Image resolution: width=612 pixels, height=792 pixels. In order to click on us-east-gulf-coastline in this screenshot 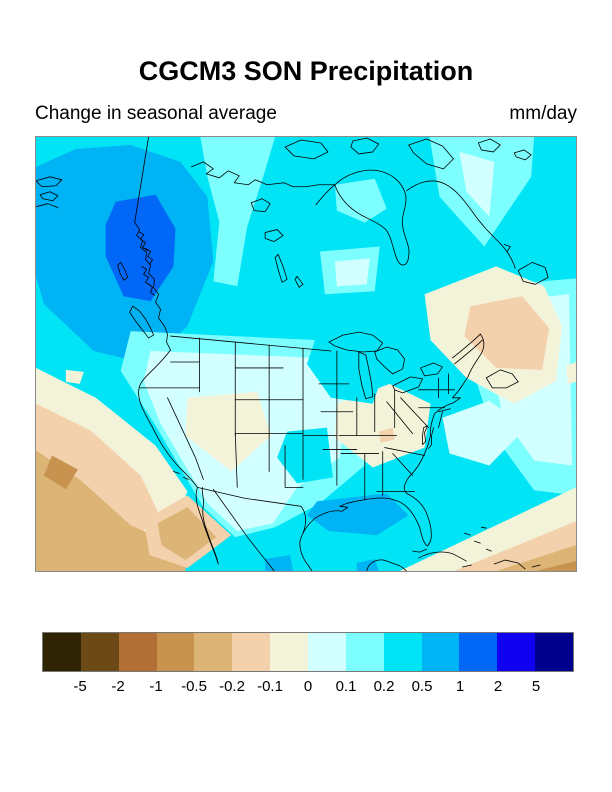, I will do `click(384, 473)`.